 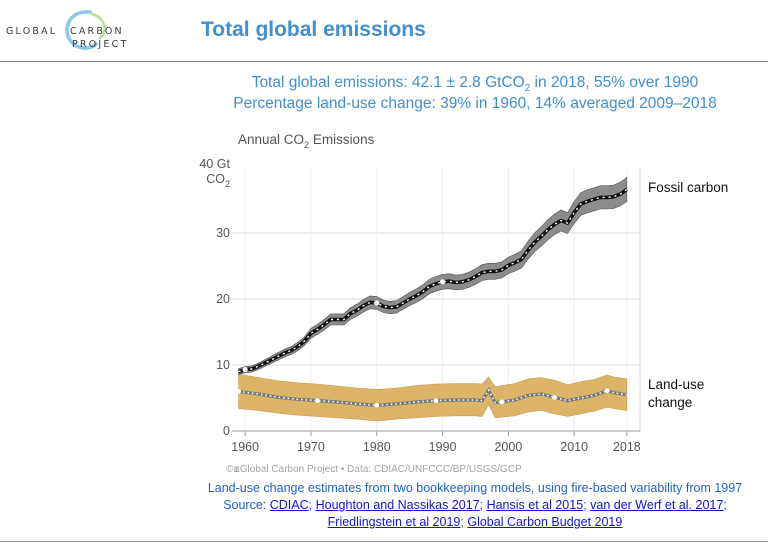 I want to click on headline-total-text: Total global emissions: 42.1 ± 2.8 GtCO, so click(x=388, y=82).